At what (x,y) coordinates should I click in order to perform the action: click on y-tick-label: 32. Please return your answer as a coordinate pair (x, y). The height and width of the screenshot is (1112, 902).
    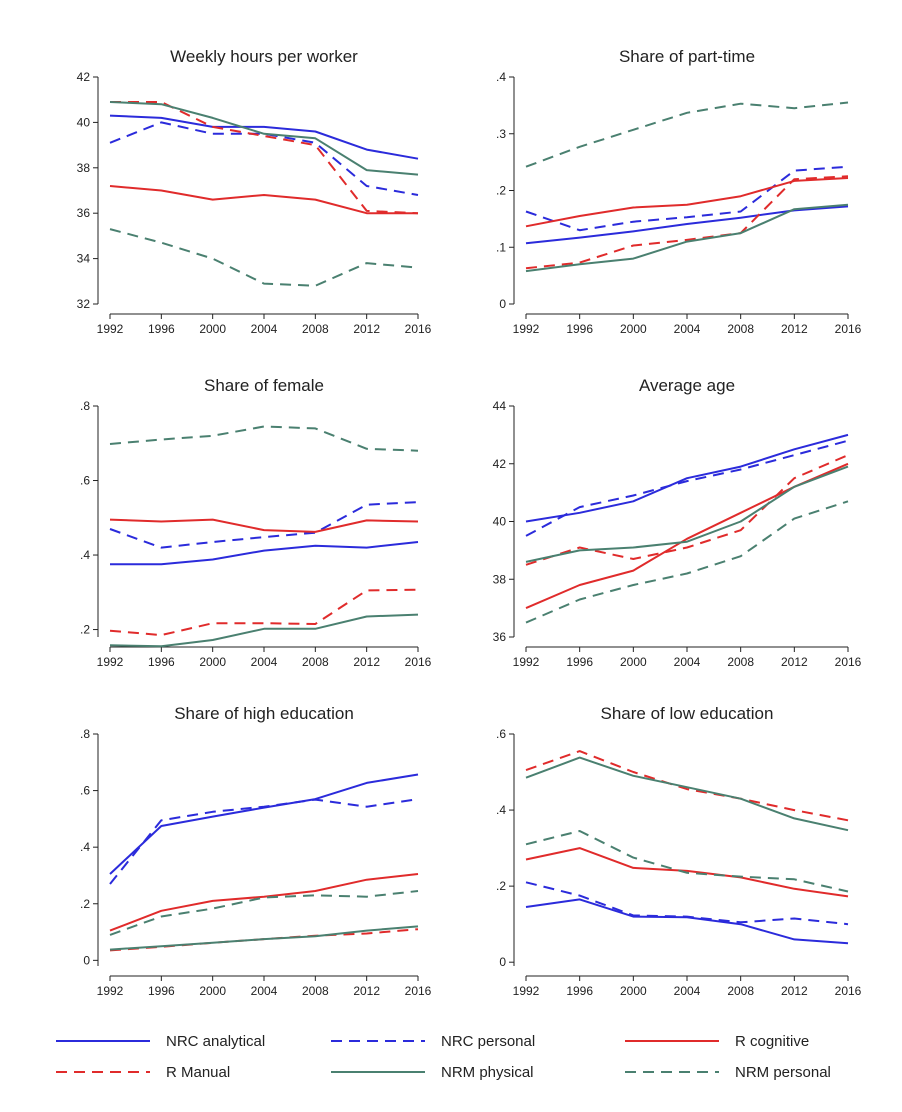
    Looking at the image, I should click on (84, 304).